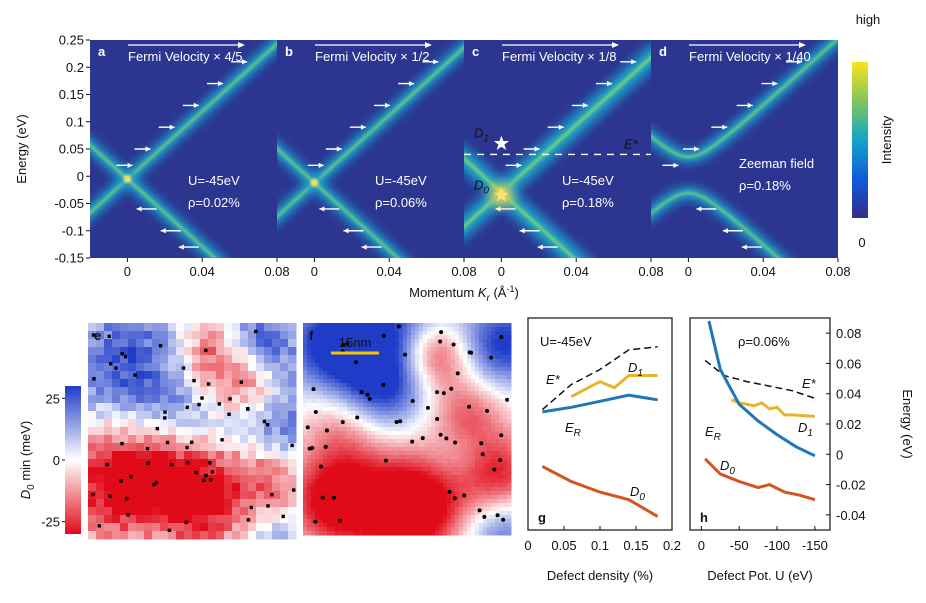 This screenshot has height=603, width=926. Describe the element at coordinates (744, 149) in the screenshot. I see `spectral-panel` at that location.